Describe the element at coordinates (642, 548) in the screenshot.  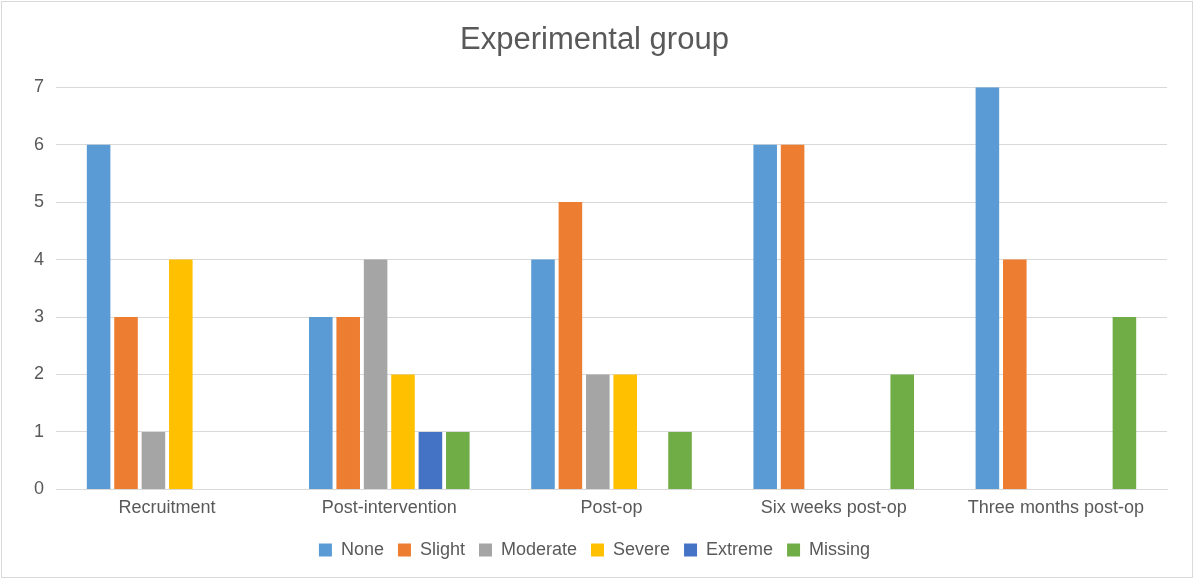
I see `legend-label: Severe` at that location.